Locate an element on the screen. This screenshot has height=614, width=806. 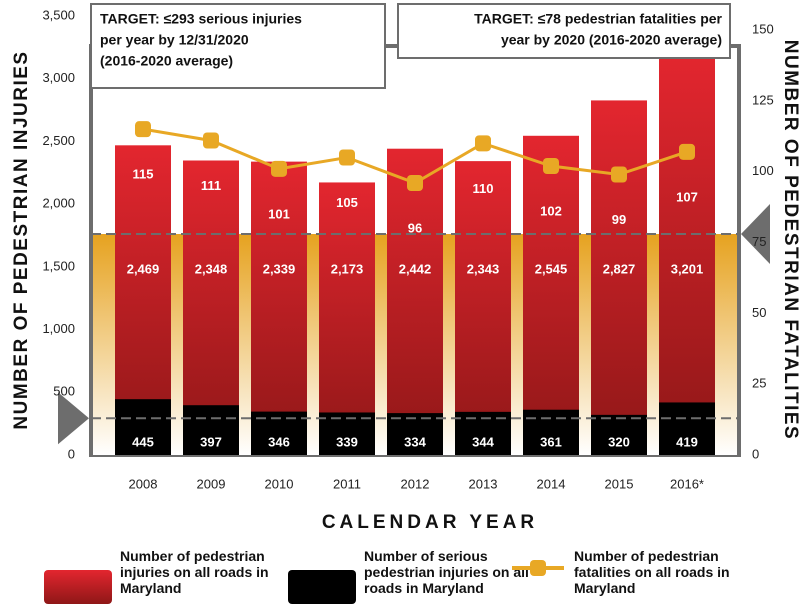
legend-marker is located at coordinates (538, 568).